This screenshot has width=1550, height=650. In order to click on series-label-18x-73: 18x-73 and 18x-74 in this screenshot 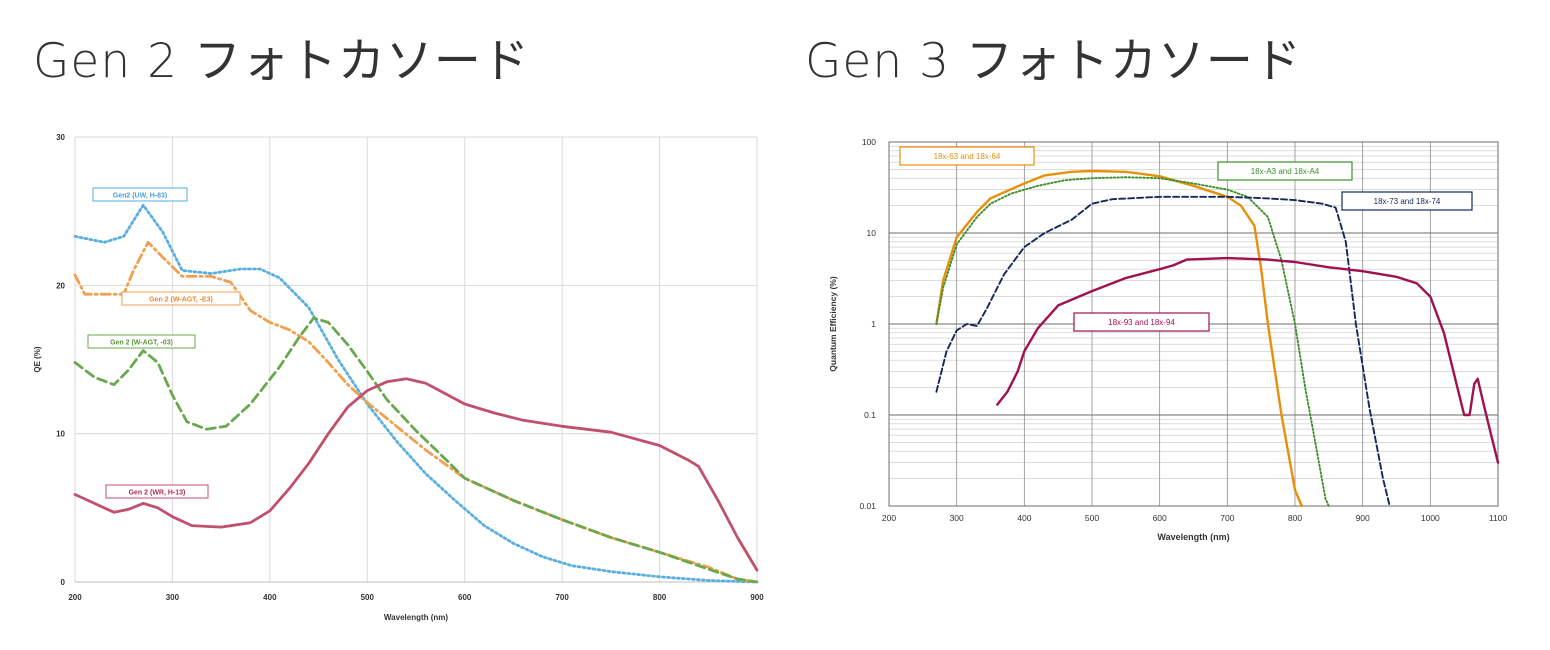, I will do `click(1407, 201)`.